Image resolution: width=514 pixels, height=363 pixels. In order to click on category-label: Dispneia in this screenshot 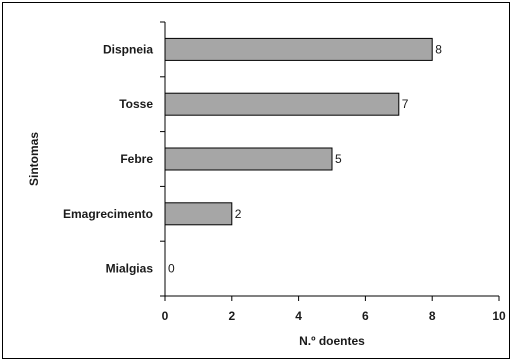, I will do `click(128, 49)`.